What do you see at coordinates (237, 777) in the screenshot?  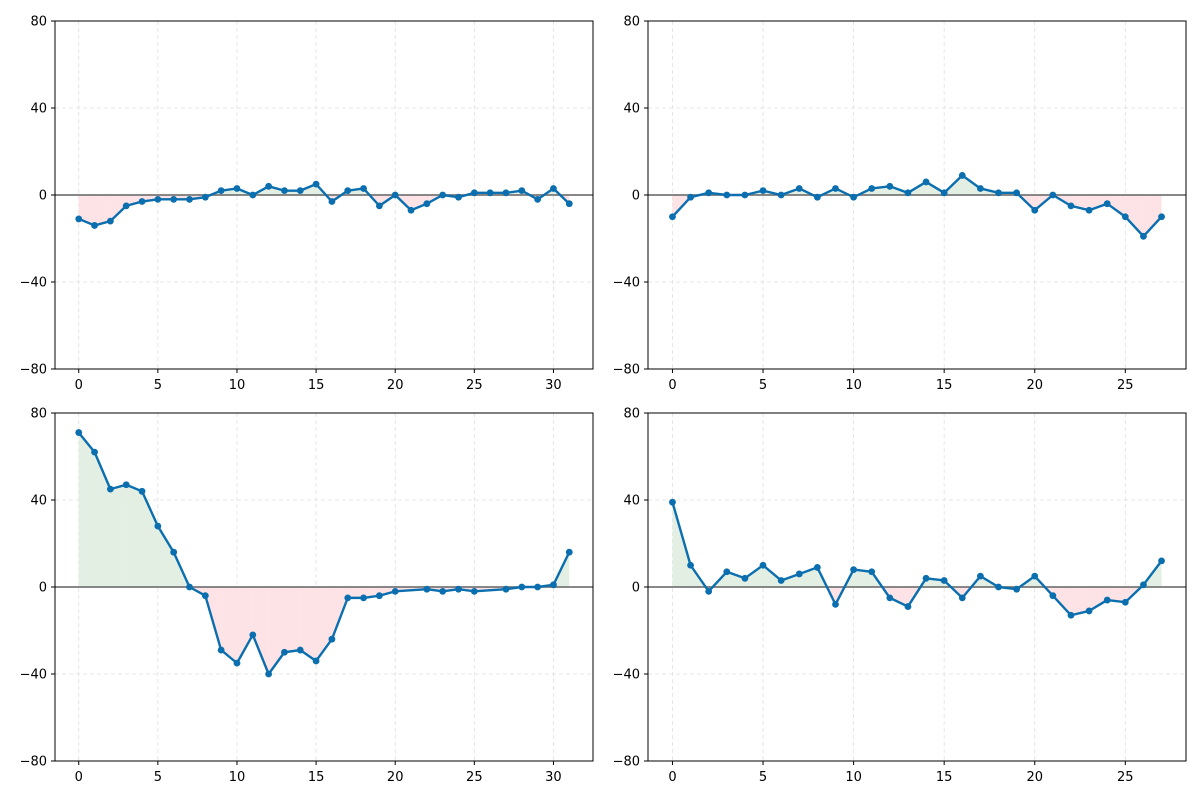 I see `x-tick-label: 10` at bounding box center [237, 777].